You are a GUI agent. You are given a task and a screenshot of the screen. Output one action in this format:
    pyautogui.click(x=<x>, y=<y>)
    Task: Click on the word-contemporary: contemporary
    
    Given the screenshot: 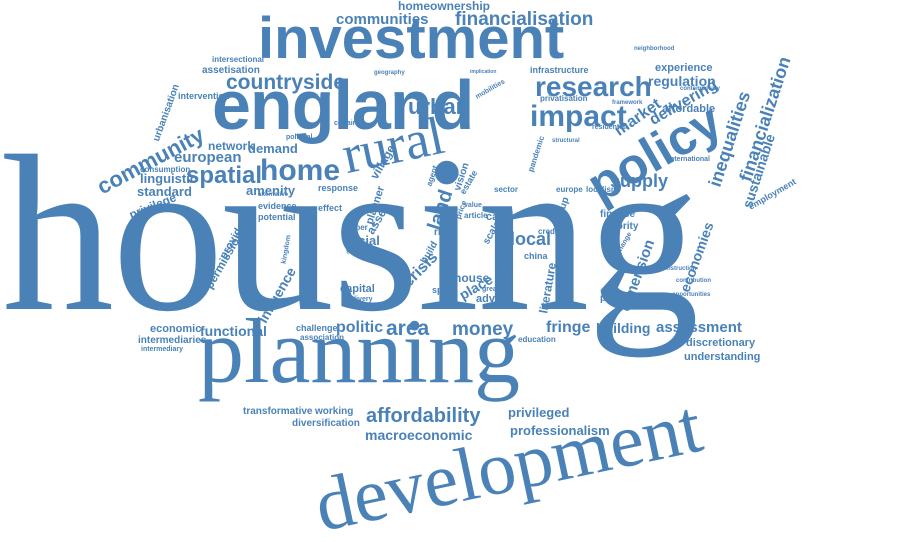 What is the action you would take?
    pyautogui.click(x=700, y=89)
    